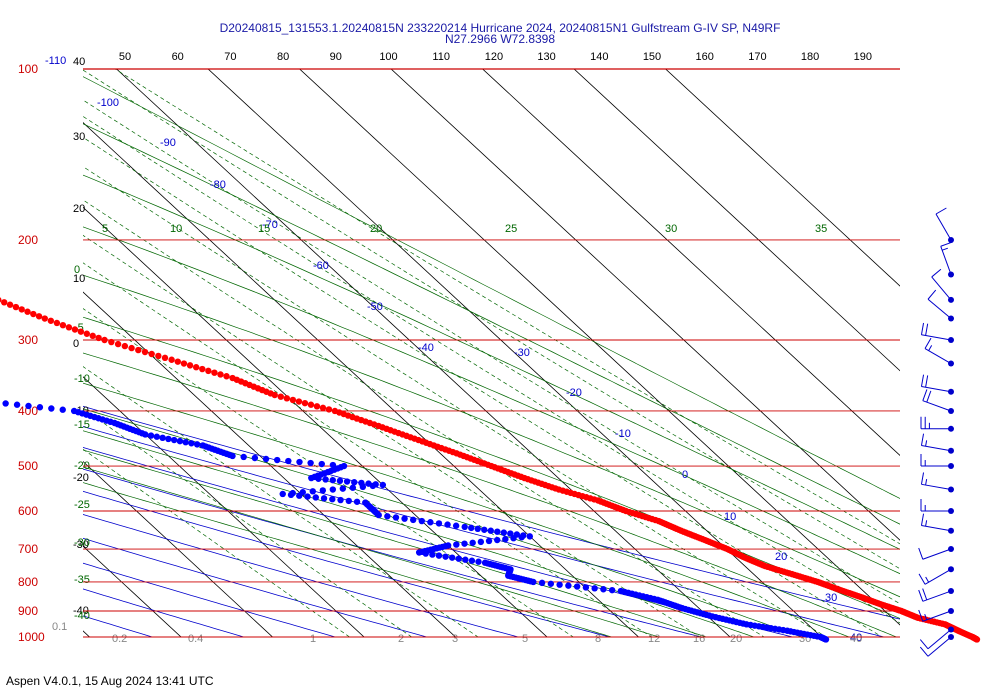  What do you see at coordinates (522, 353) in the screenshot?
I see `isotherm-label: -30` at bounding box center [522, 353].